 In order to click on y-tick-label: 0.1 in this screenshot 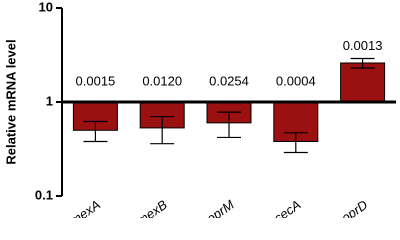, I will do `click(44, 194)`.